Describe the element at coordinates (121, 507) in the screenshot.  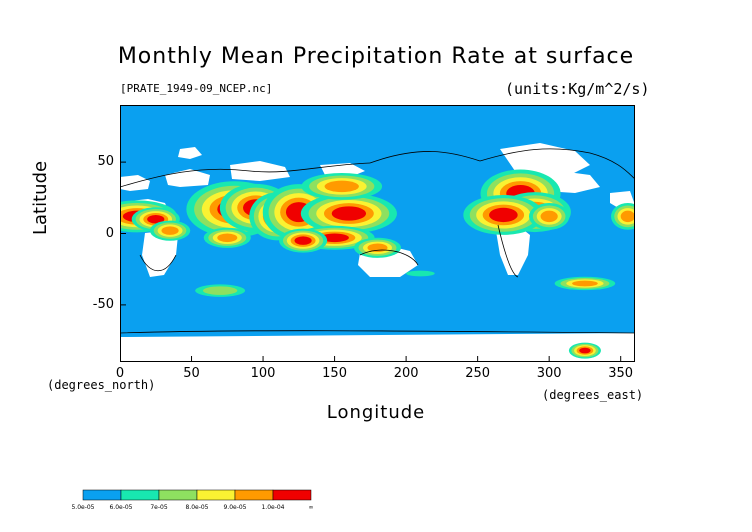
I see `colorbar-label: 6.0e-05` at that location.